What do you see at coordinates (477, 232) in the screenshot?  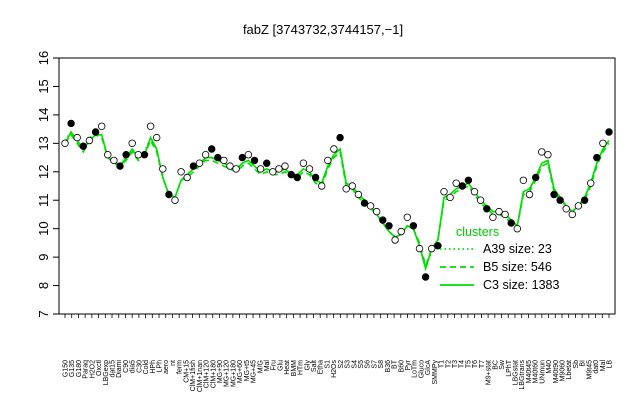 I see `legend-title: clusters` at bounding box center [477, 232].